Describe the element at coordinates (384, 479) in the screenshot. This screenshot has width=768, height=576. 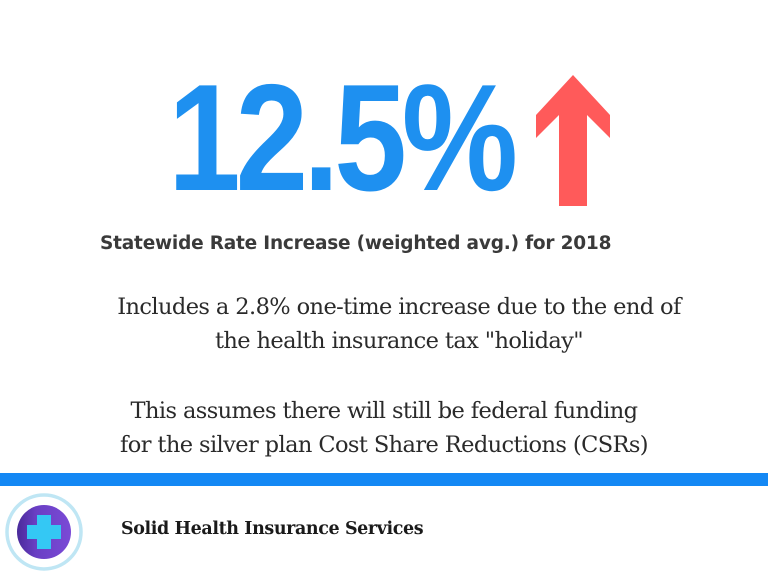
I see `footer-divider` at that location.